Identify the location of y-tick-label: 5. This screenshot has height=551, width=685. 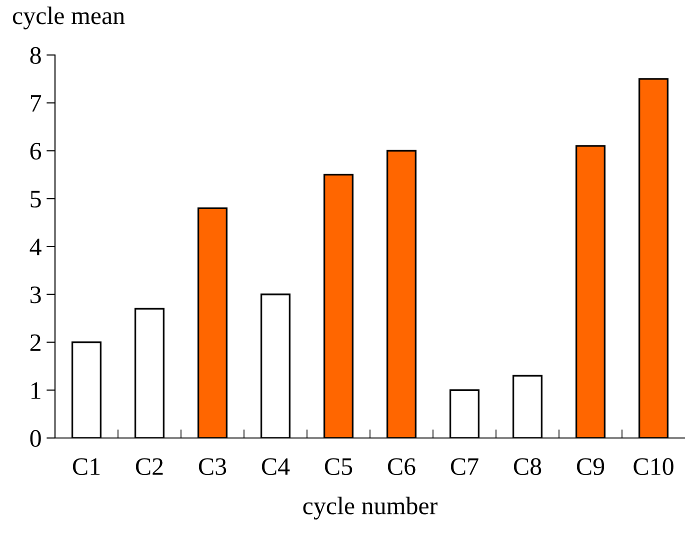
(35, 199).